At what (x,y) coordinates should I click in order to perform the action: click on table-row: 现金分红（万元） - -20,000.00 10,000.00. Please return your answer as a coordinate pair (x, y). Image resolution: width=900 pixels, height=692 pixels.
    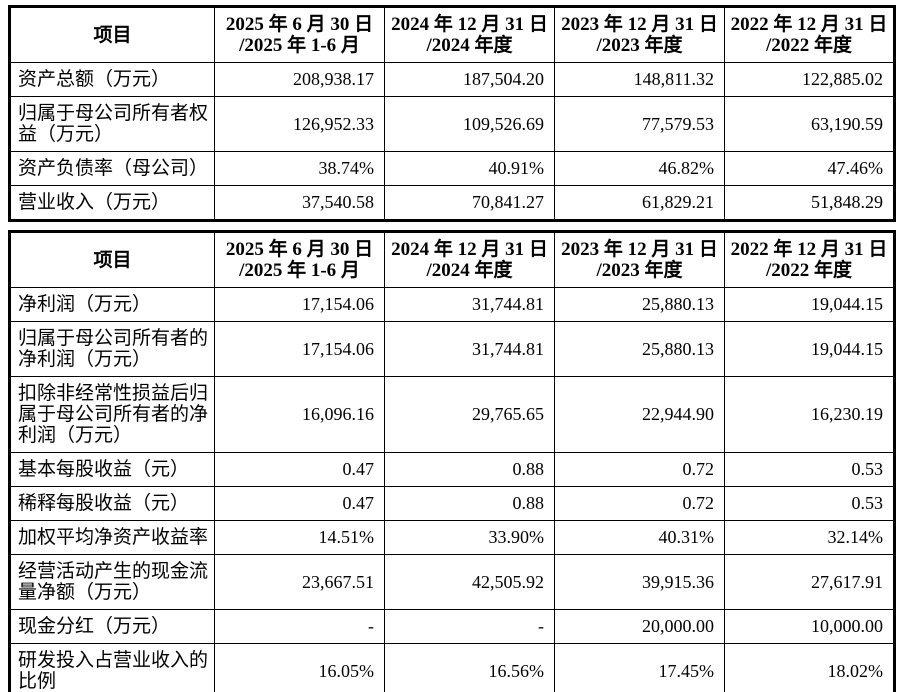
    Looking at the image, I should click on (452, 626).